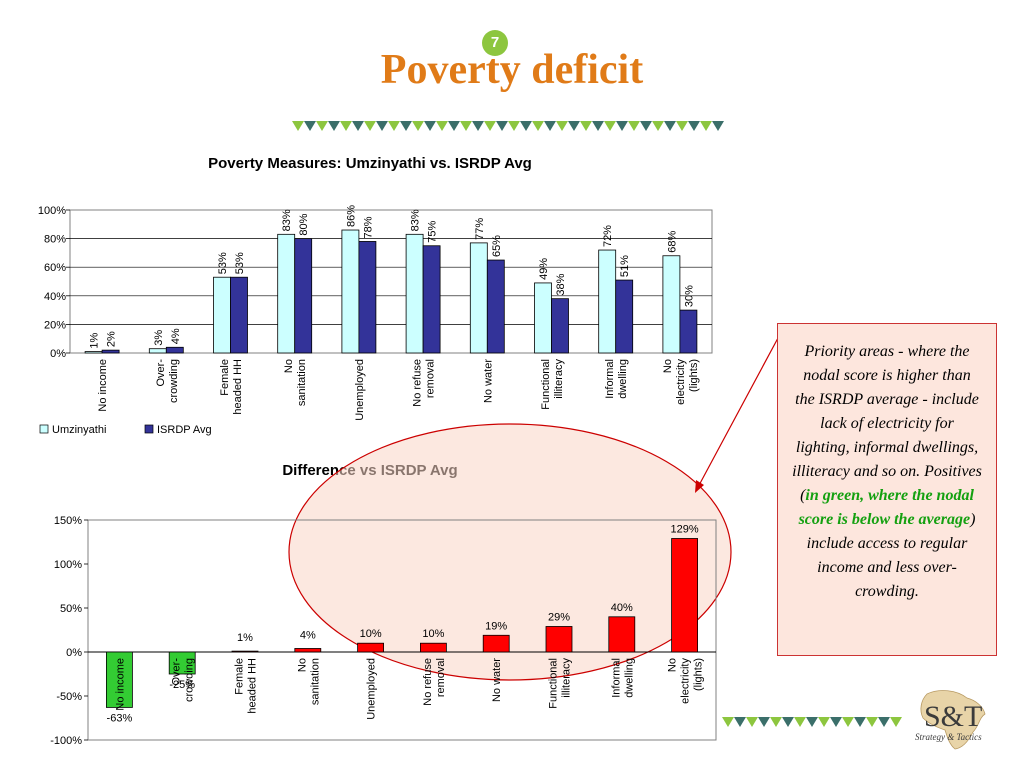 The width and height of the screenshot is (1024, 768). Describe the element at coordinates (372, 689) in the screenshot. I see `chart2-category-label: Unemployed` at that location.